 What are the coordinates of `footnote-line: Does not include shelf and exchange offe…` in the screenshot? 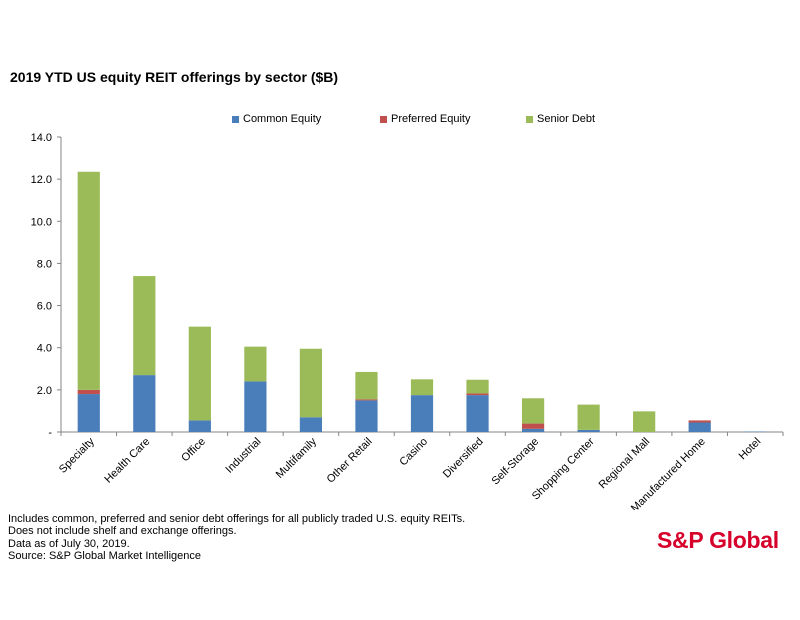 It's located at (122, 531).